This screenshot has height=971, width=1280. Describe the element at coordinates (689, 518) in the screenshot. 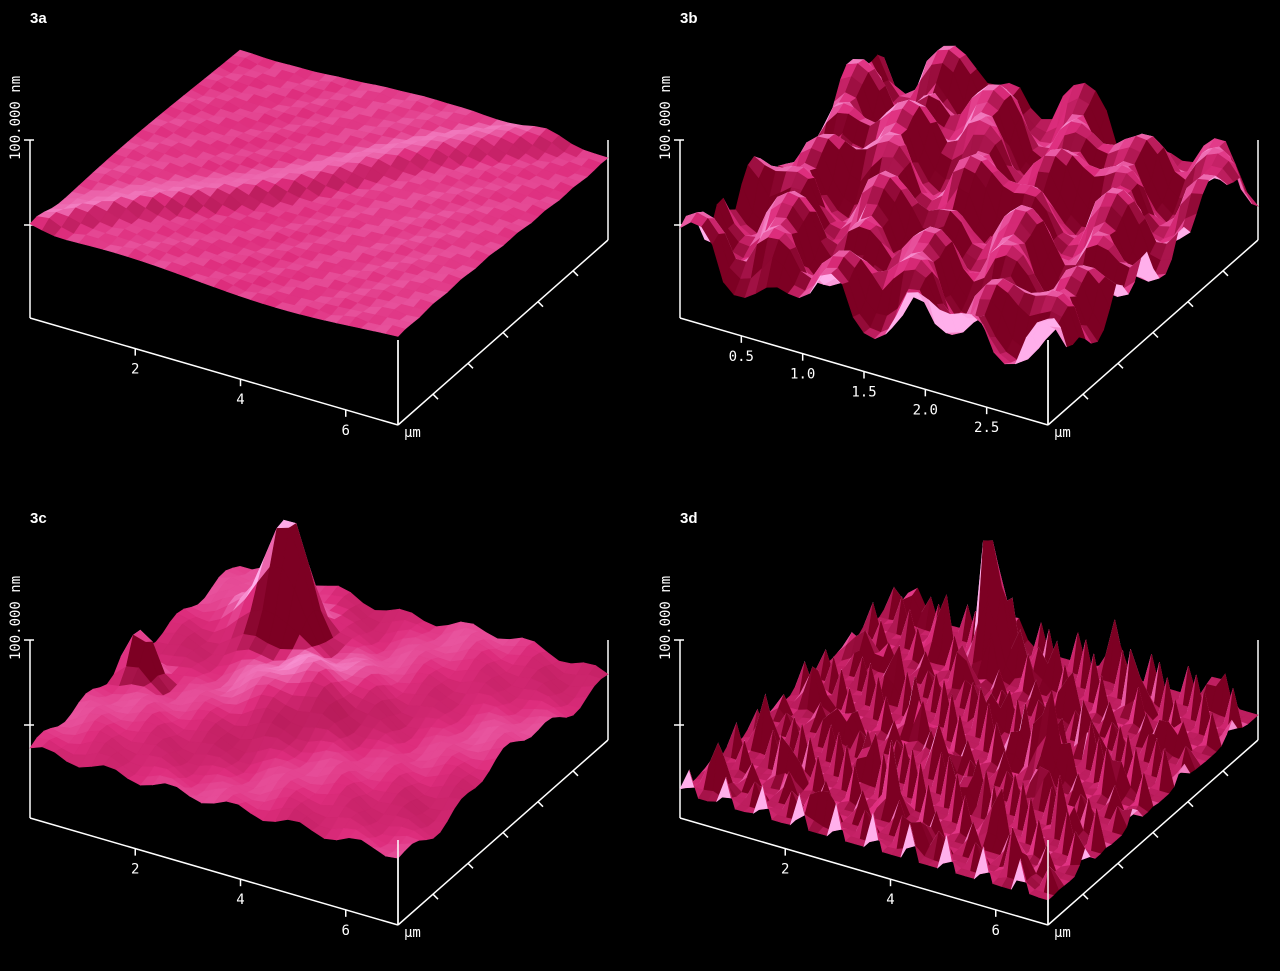

I see `panel-label: 3d` at that location.